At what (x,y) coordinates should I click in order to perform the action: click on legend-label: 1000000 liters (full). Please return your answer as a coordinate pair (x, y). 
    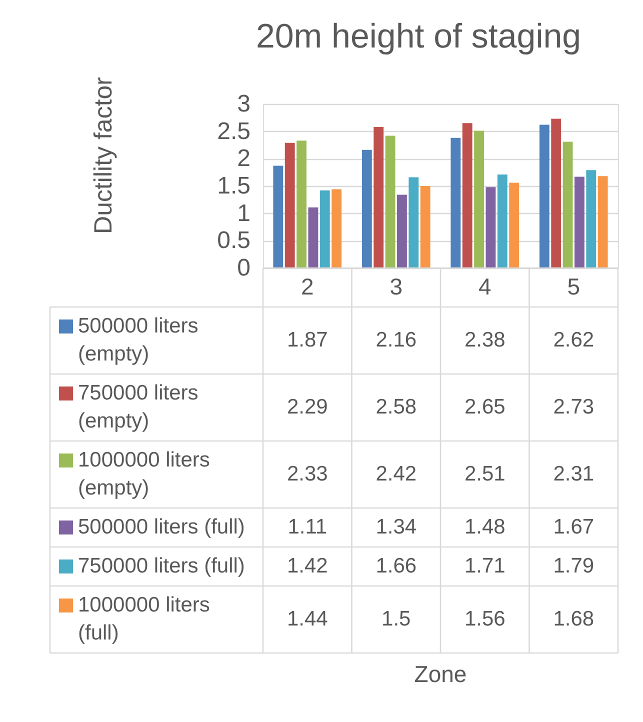
    Looking at the image, I should click on (144, 619).